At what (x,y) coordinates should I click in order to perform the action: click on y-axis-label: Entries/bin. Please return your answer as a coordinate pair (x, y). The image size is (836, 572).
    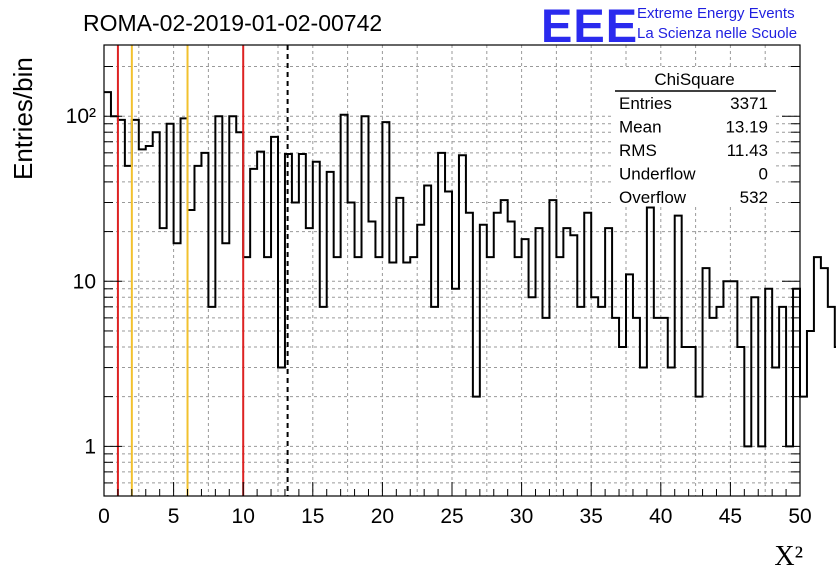
    Looking at the image, I should click on (23, 118).